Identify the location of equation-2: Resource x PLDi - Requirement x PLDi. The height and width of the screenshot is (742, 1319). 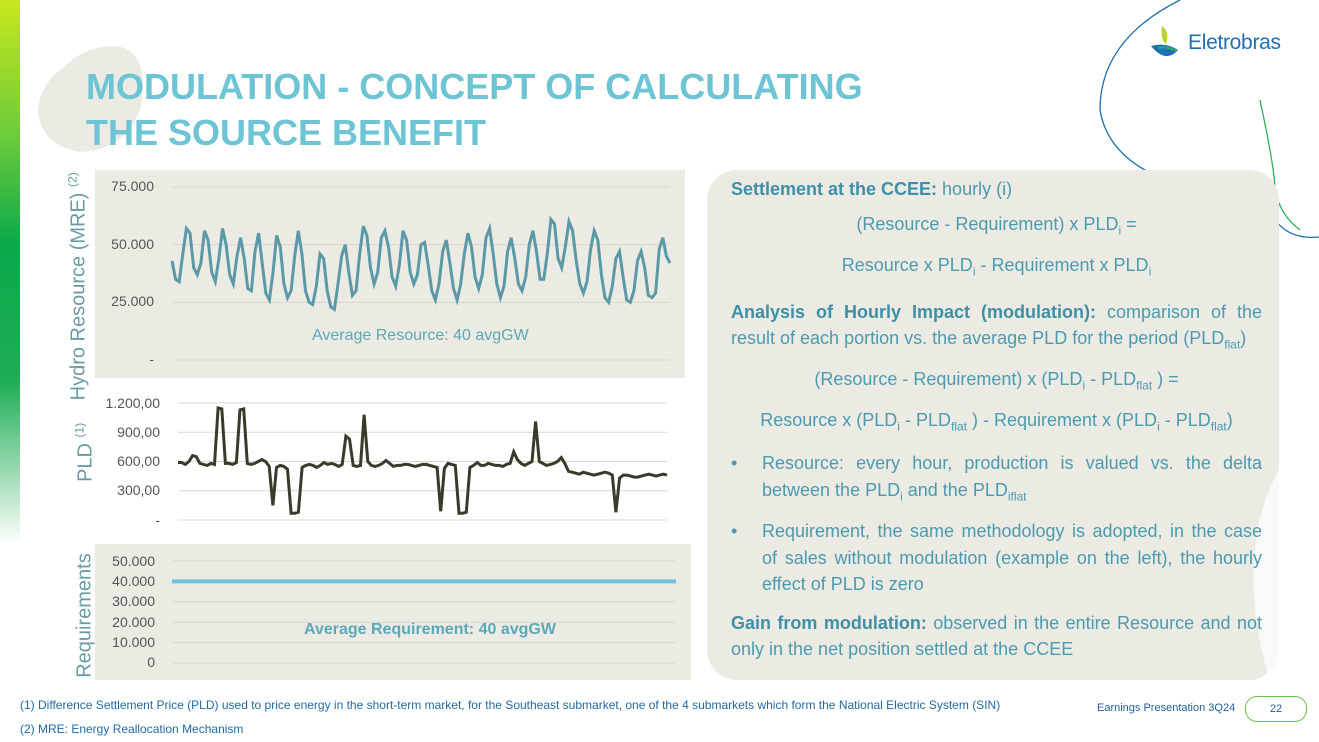
(996, 266).